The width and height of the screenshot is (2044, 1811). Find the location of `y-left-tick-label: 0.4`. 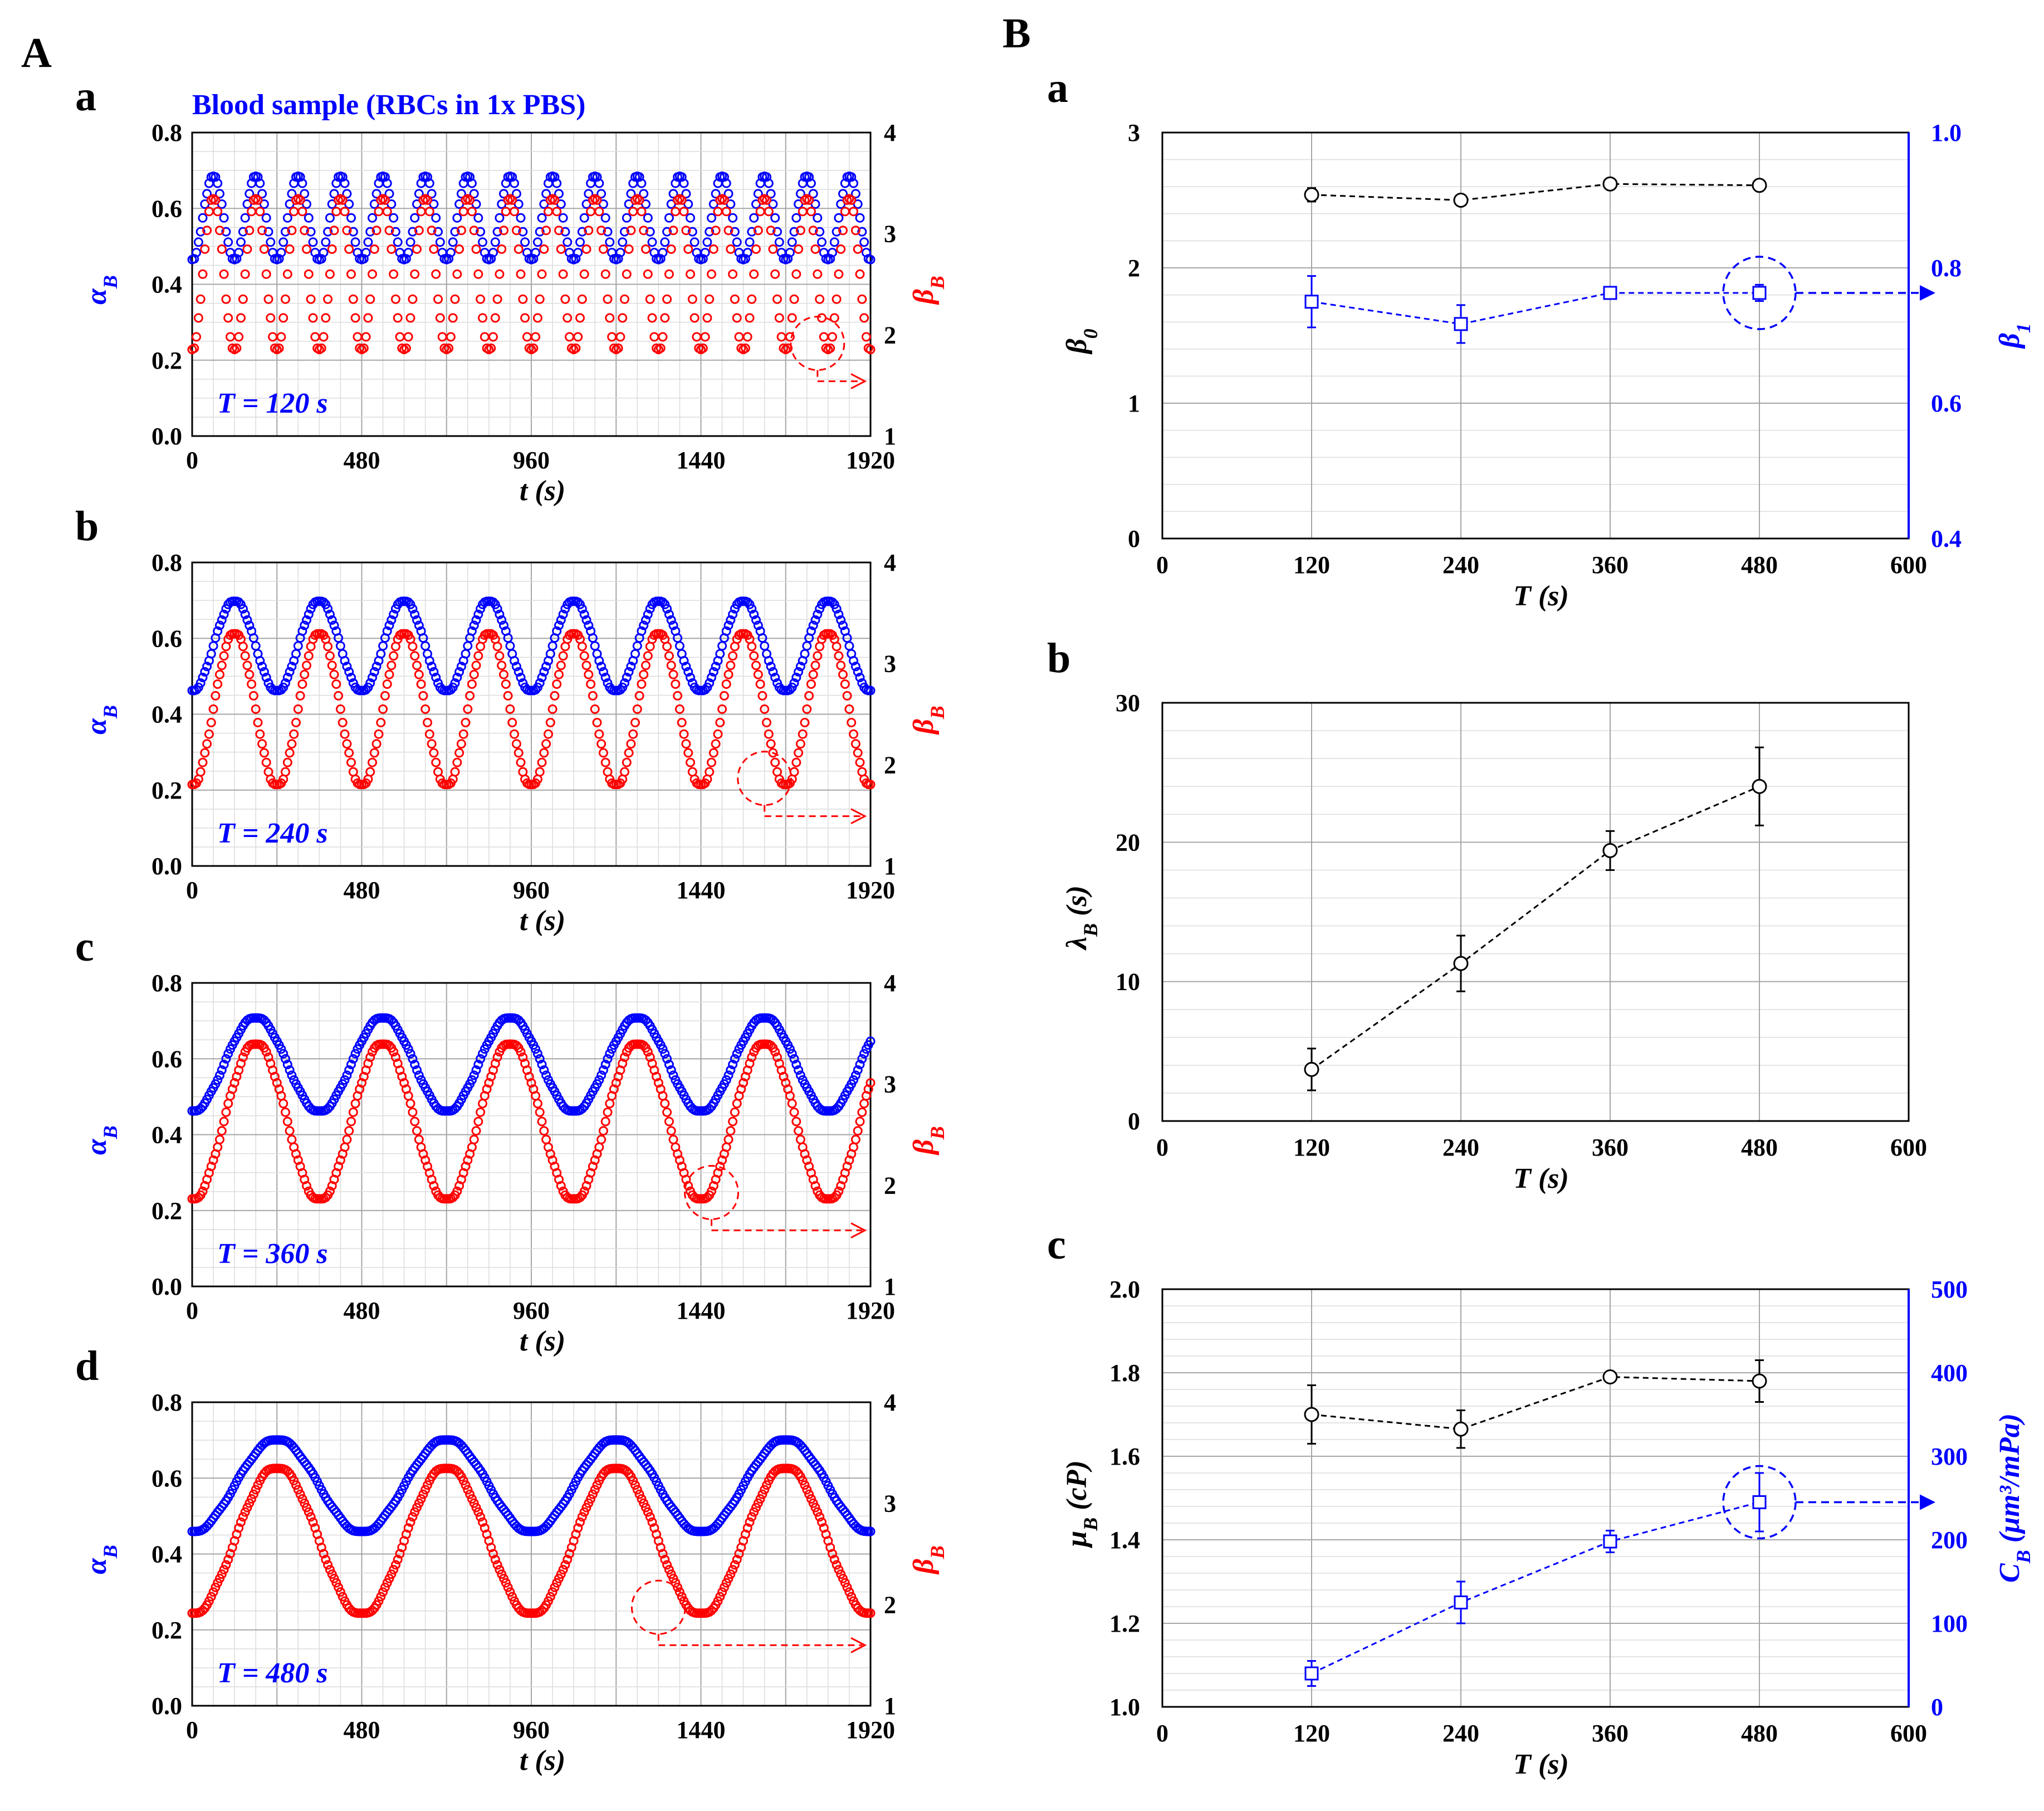

y-left-tick-label: 0.4 is located at coordinates (166, 1554).